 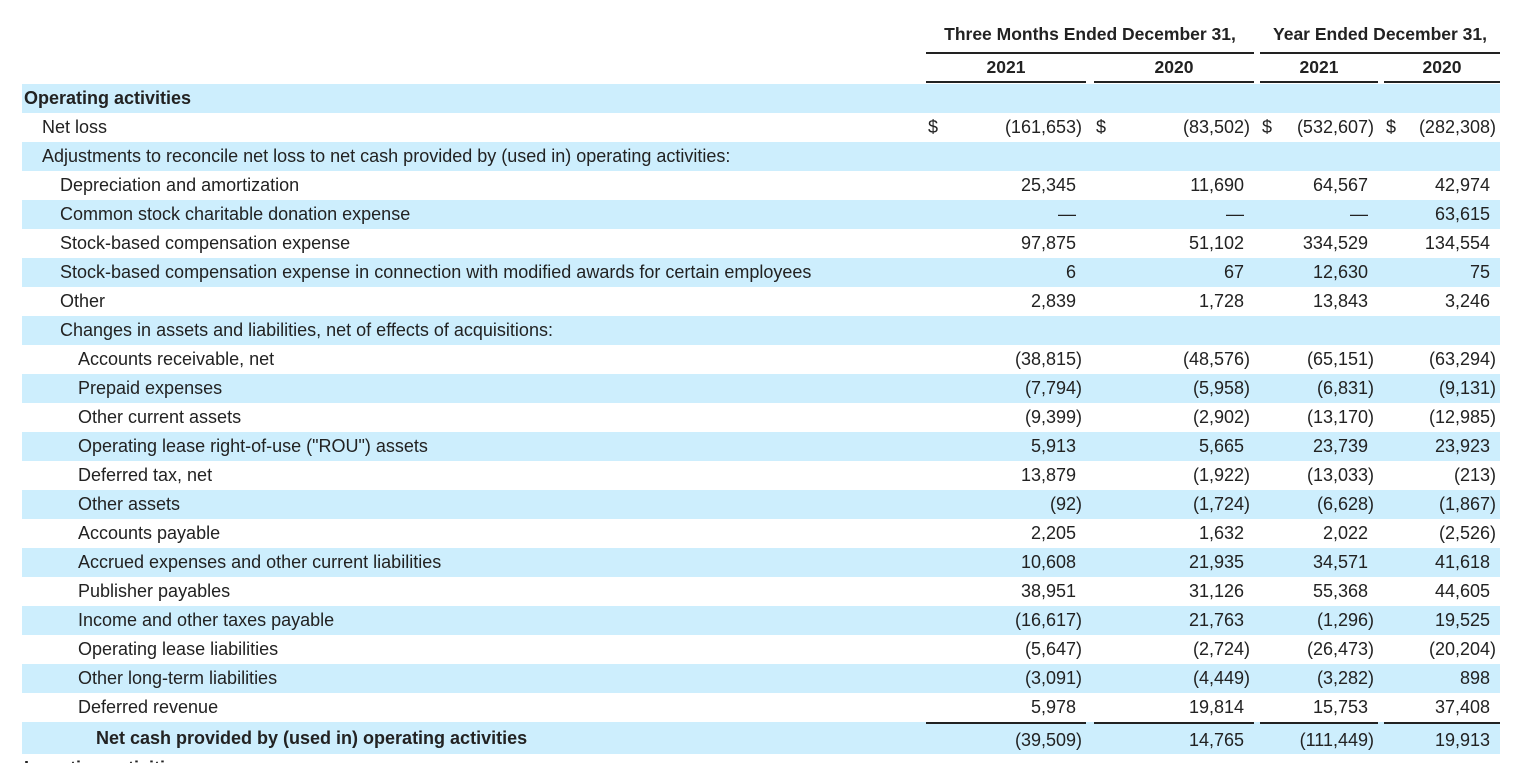 I want to click on cell-value: 2,839, so click(x=1053, y=301).